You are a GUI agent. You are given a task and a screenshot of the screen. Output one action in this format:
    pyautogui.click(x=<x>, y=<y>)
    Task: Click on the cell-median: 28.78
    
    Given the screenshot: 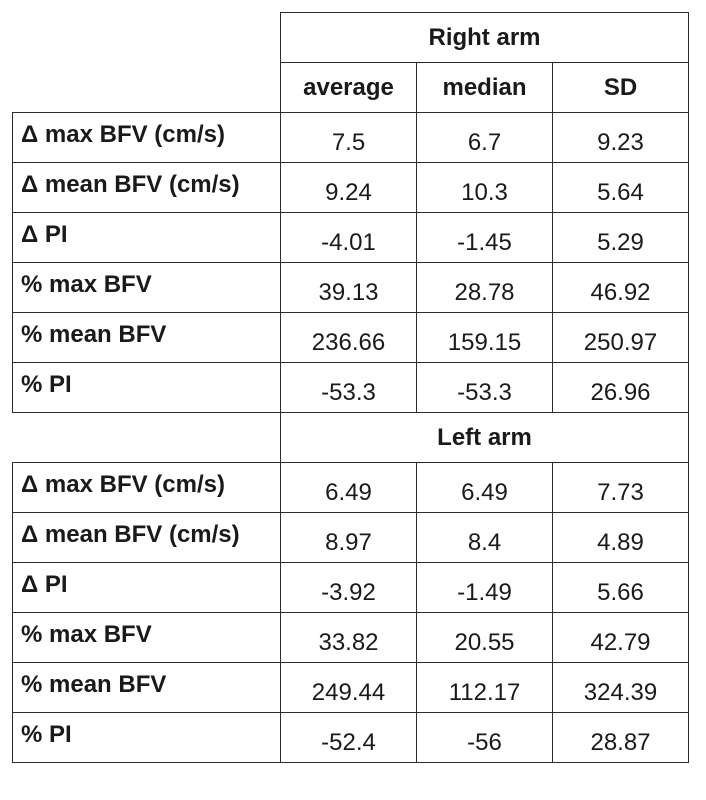 What is the action you would take?
    pyautogui.click(x=484, y=287)
    